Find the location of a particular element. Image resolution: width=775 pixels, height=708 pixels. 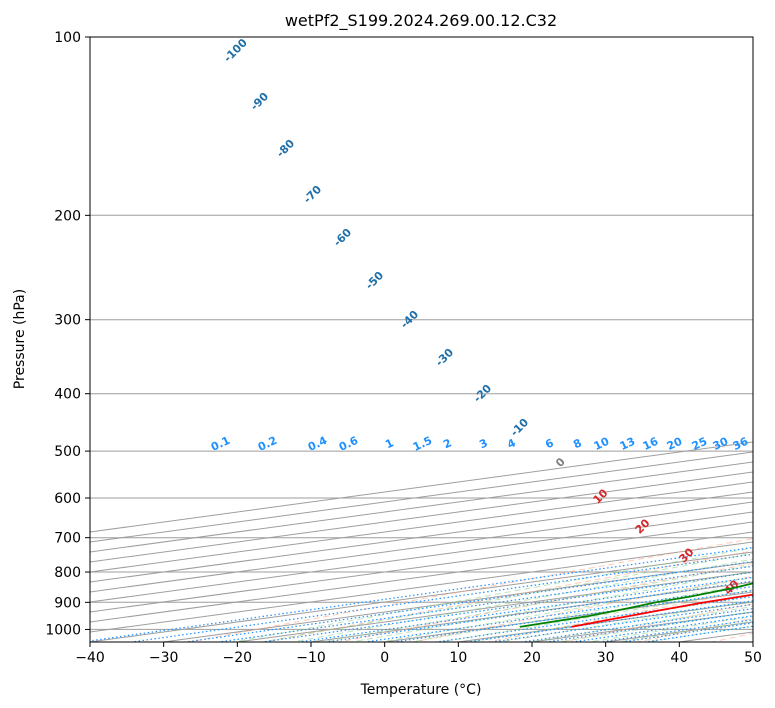

y-tick-label: 600 is located at coordinates (67, 499).